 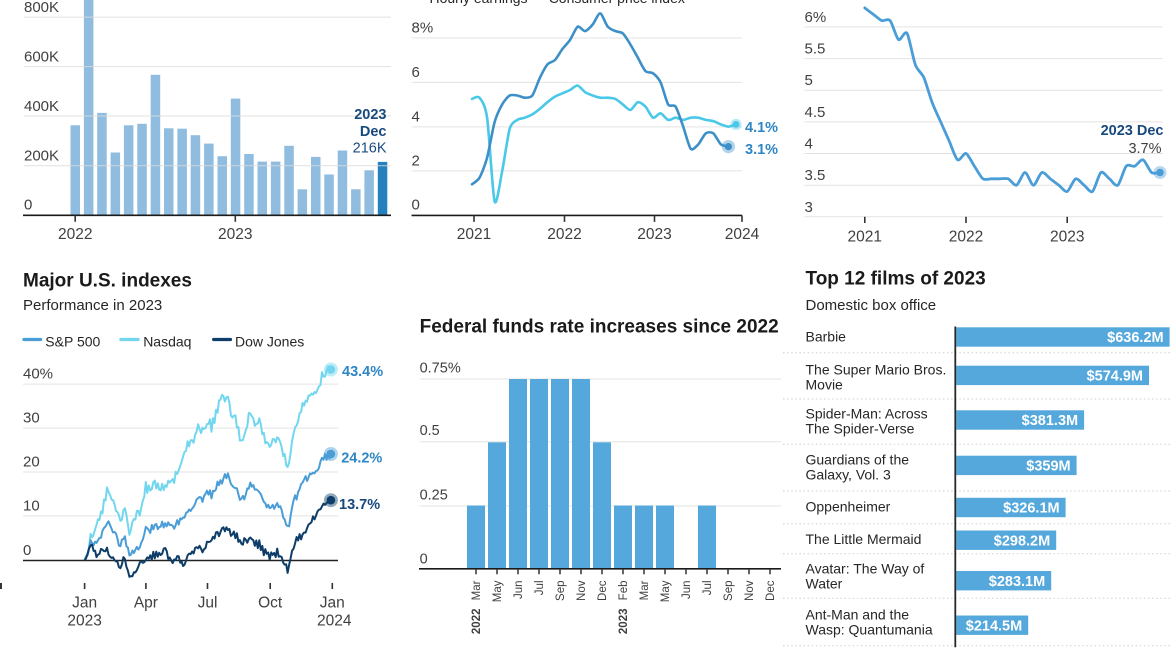 What do you see at coordinates (824, 583) in the screenshot?
I see `svg-text: Water` at bounding box center [824, 583].